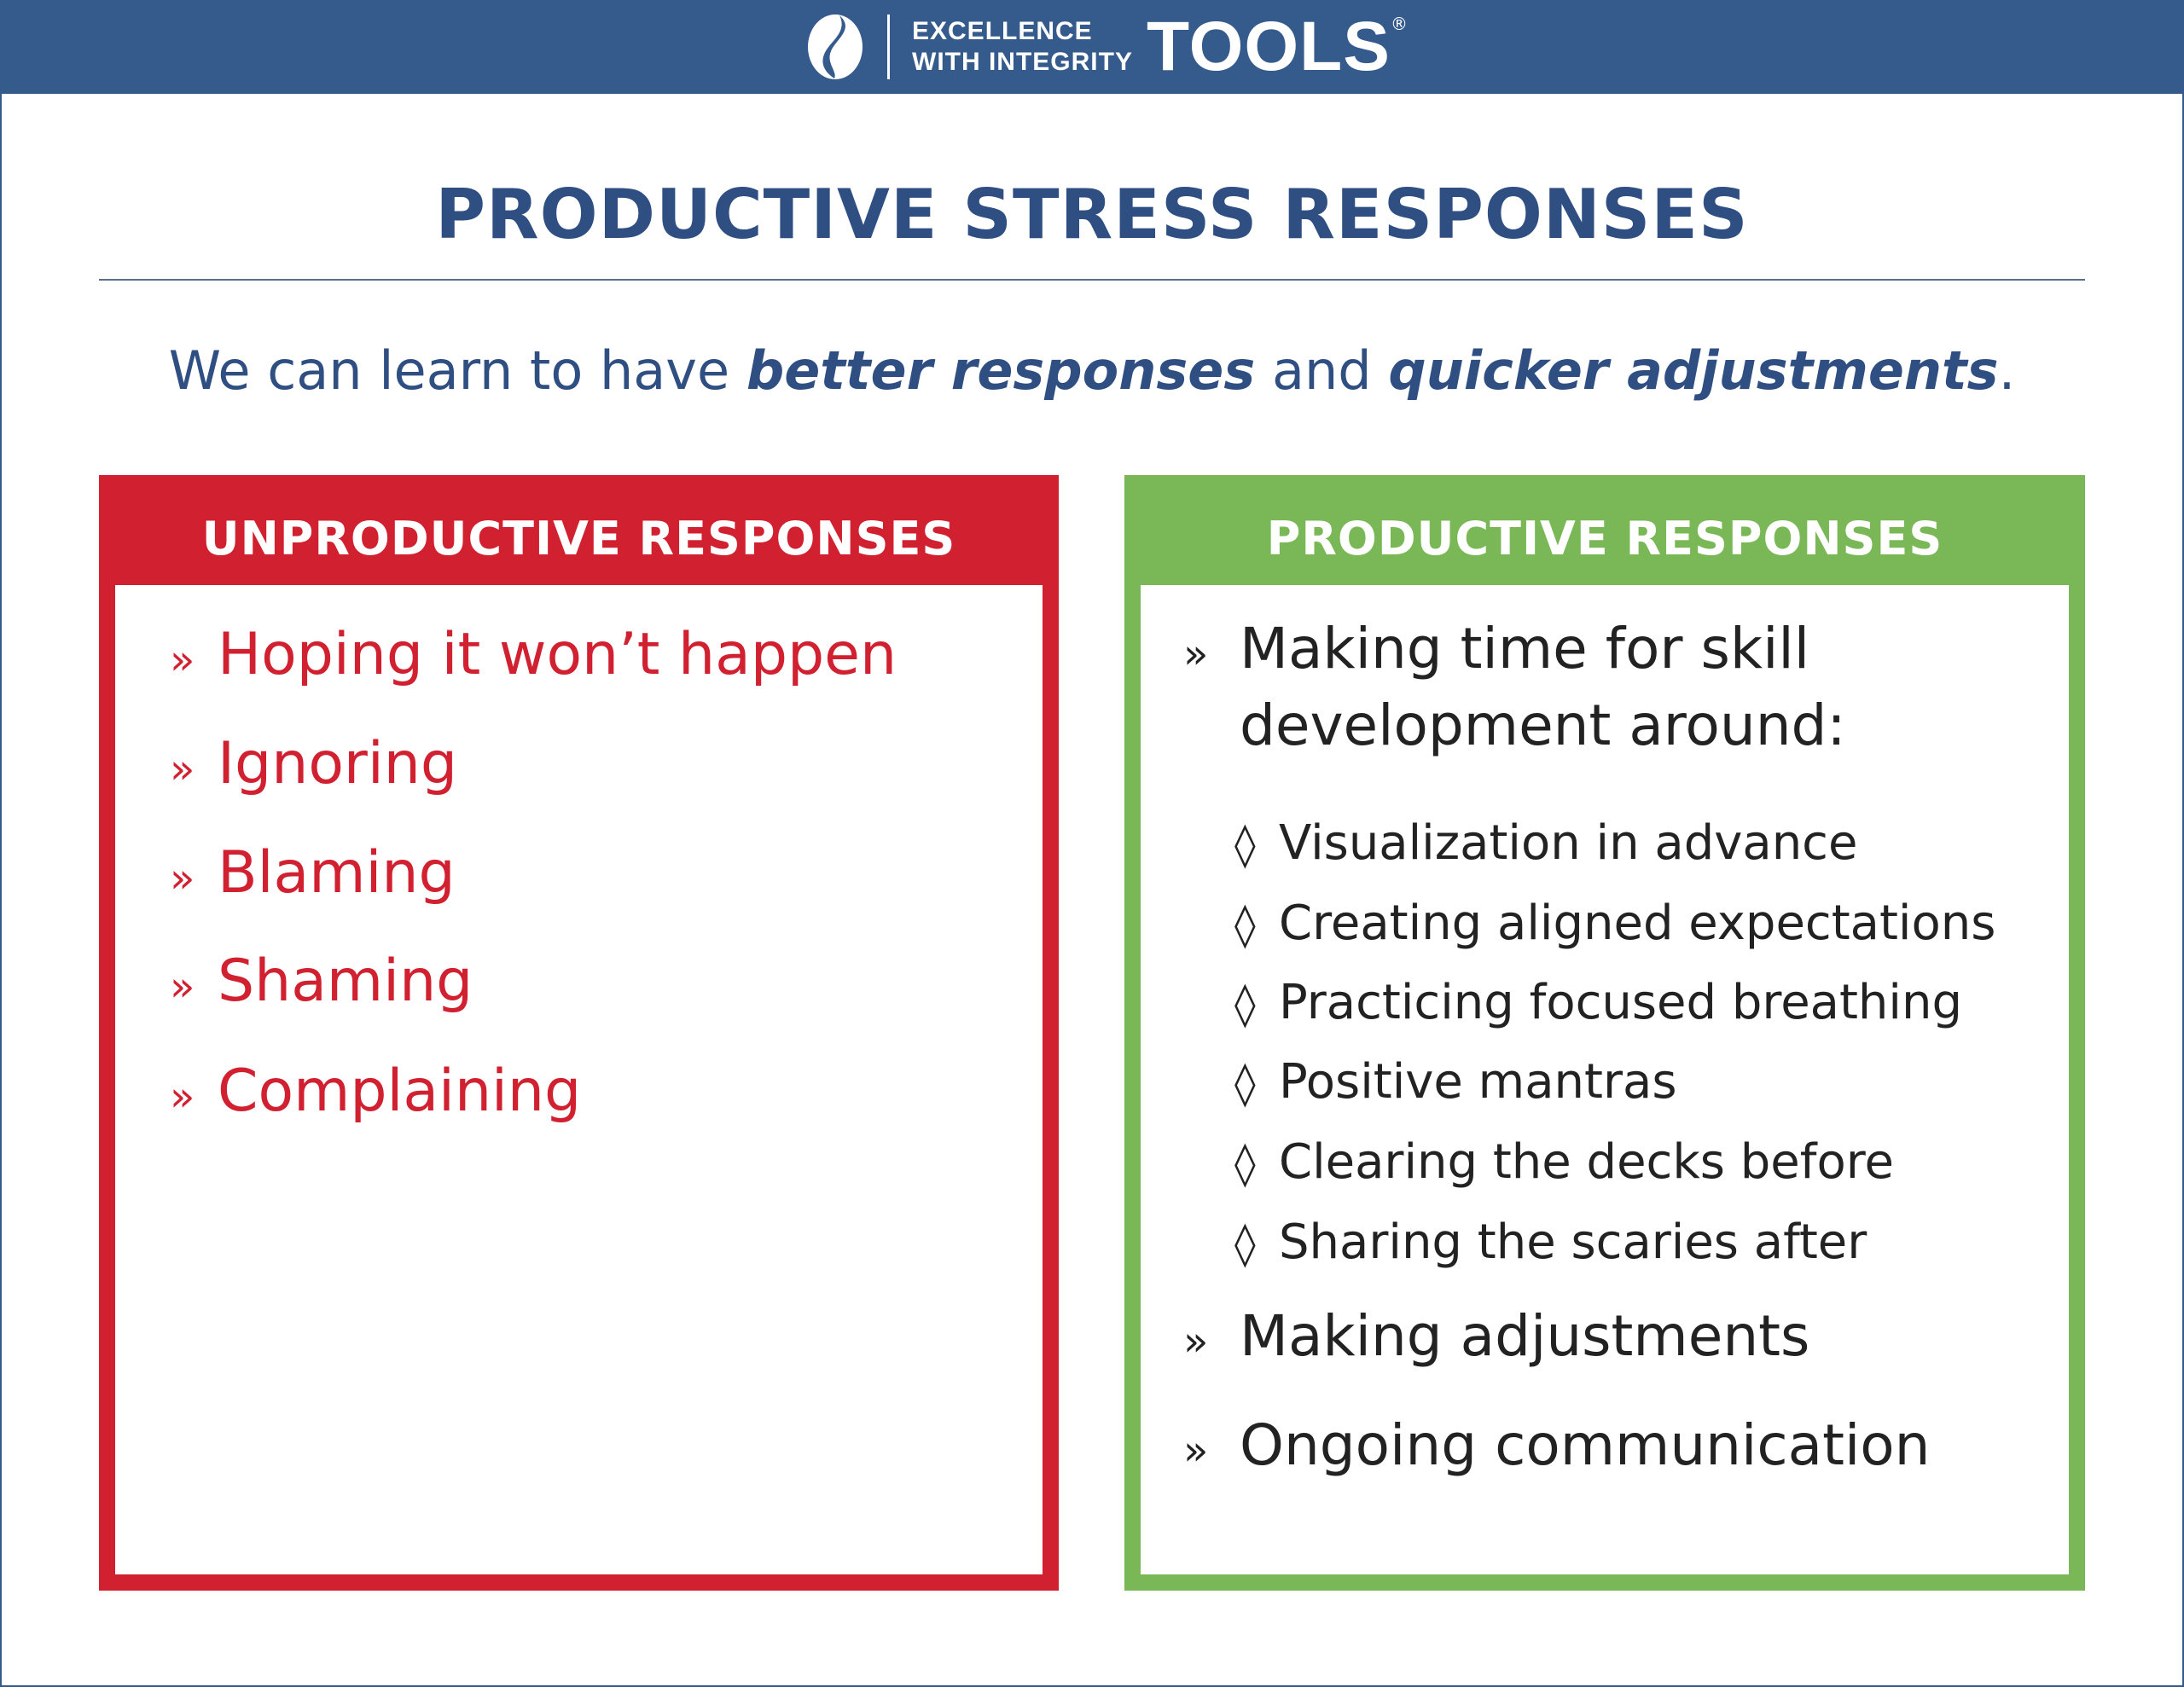  I want to click on item-label: Hoping it won’t happen, so click(558, 654).